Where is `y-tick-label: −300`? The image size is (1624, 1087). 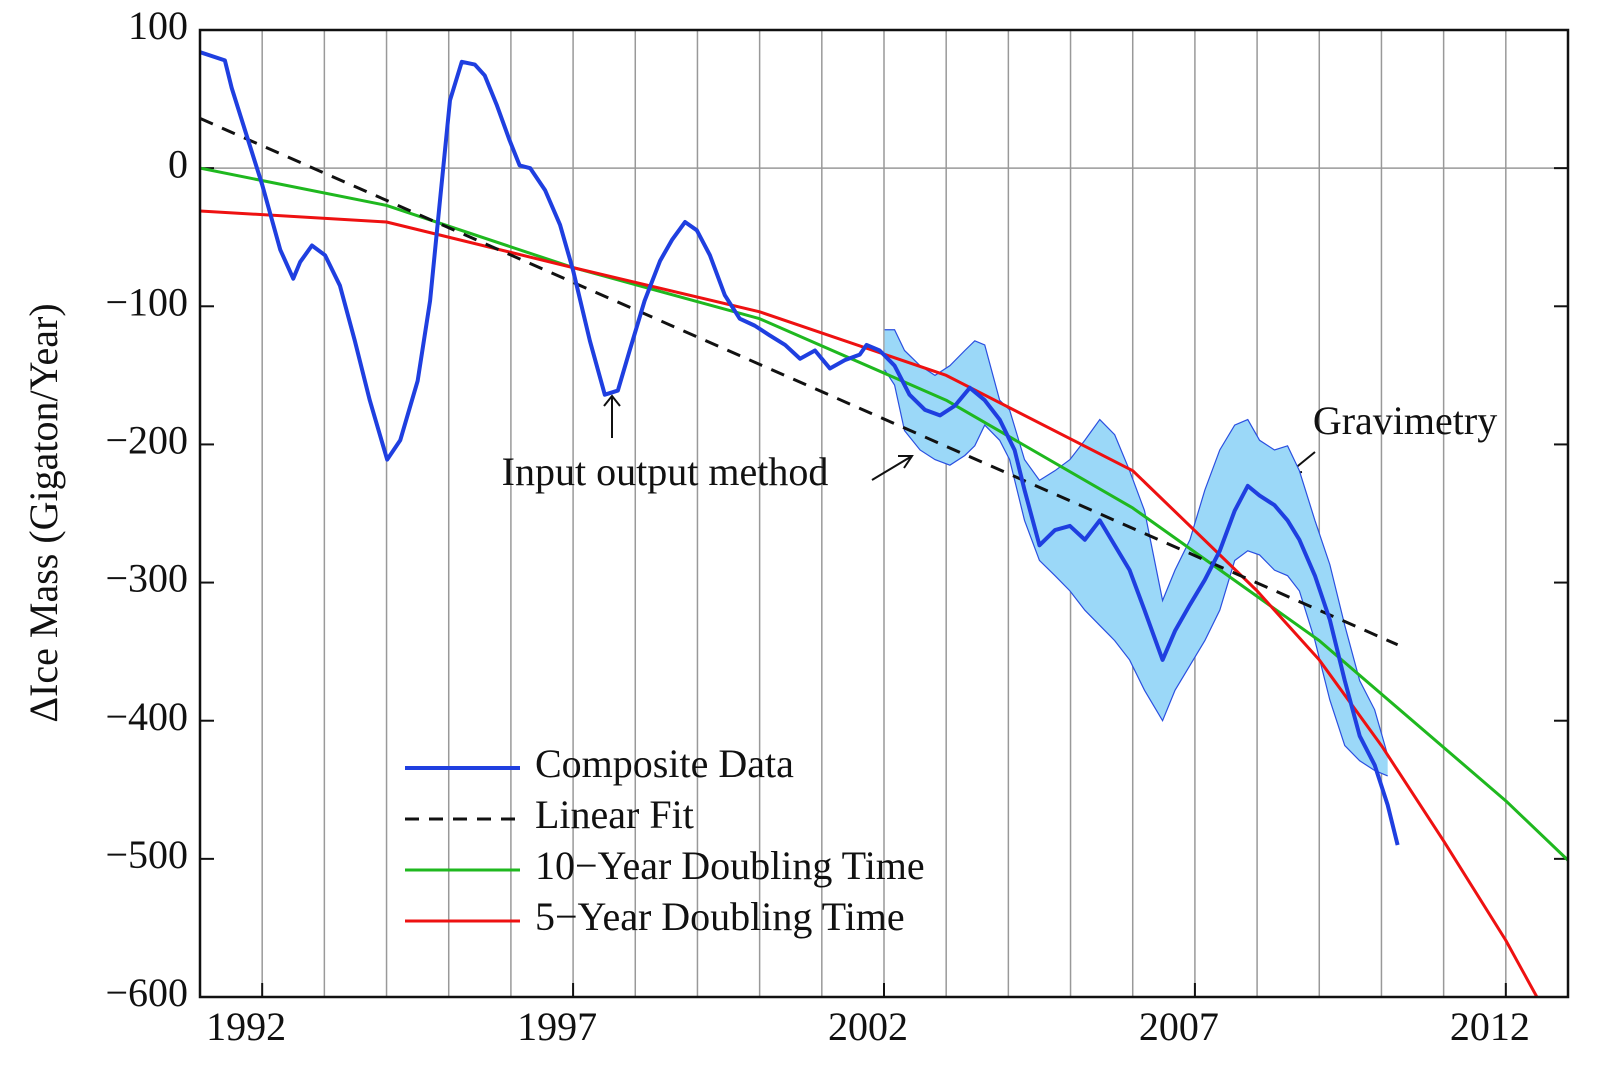 y-tick-label: −300 is located at coordinates (146, 578).